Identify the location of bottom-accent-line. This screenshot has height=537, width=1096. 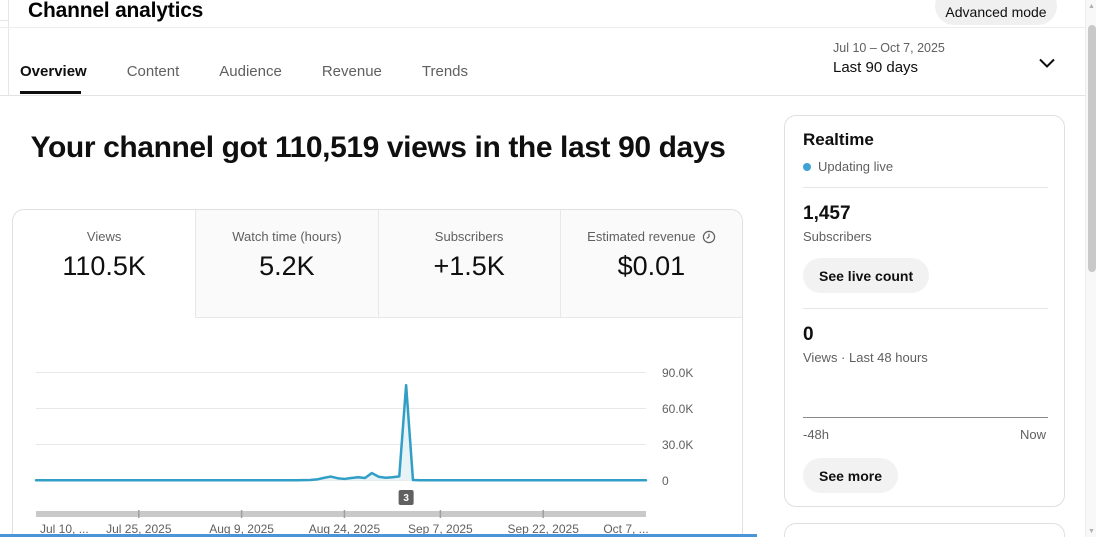
(378, 535).